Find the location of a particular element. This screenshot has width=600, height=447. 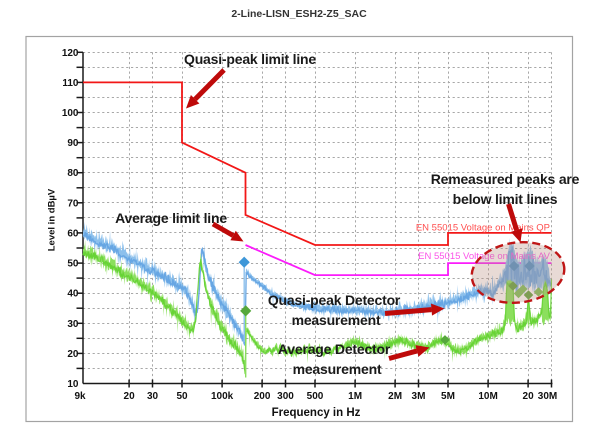

svg-text: 60 is located at coordinates (73, 233).